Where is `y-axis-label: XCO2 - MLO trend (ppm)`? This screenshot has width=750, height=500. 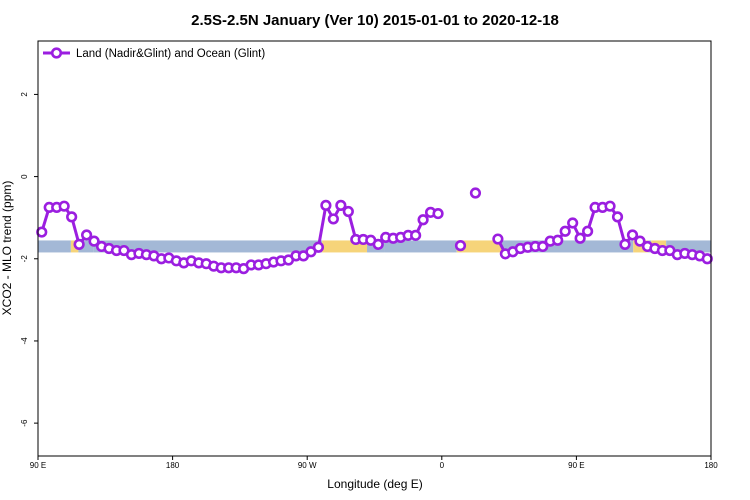 y-axis-label: XCO2 - MLO trend (ppm) is located at coordinates (7, 248).